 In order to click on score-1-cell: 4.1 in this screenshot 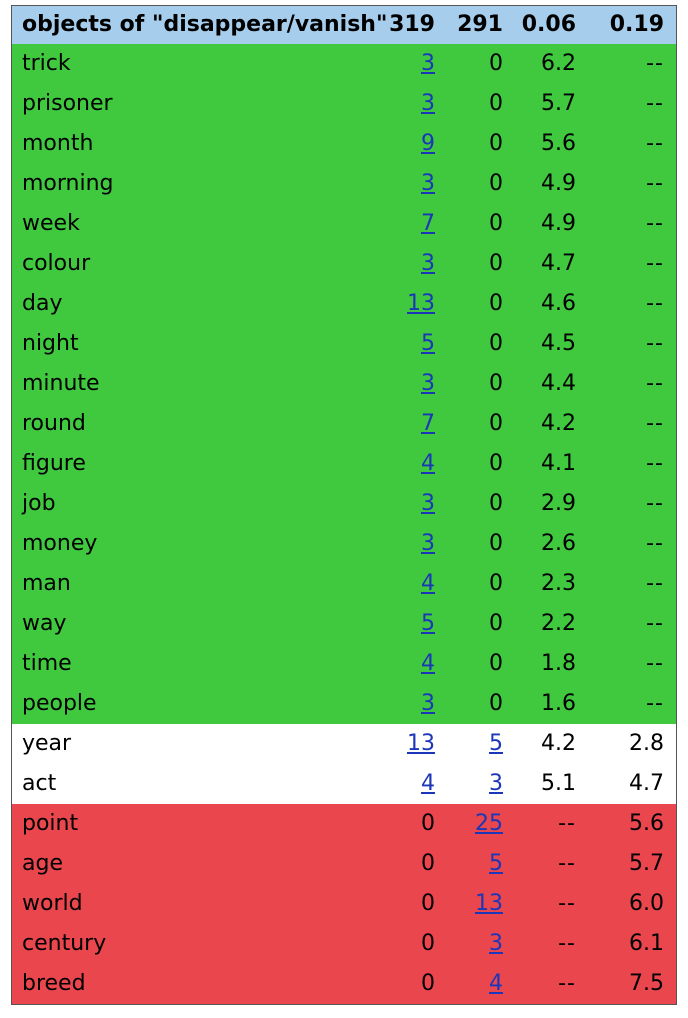, I will do `click(549, 464)`.